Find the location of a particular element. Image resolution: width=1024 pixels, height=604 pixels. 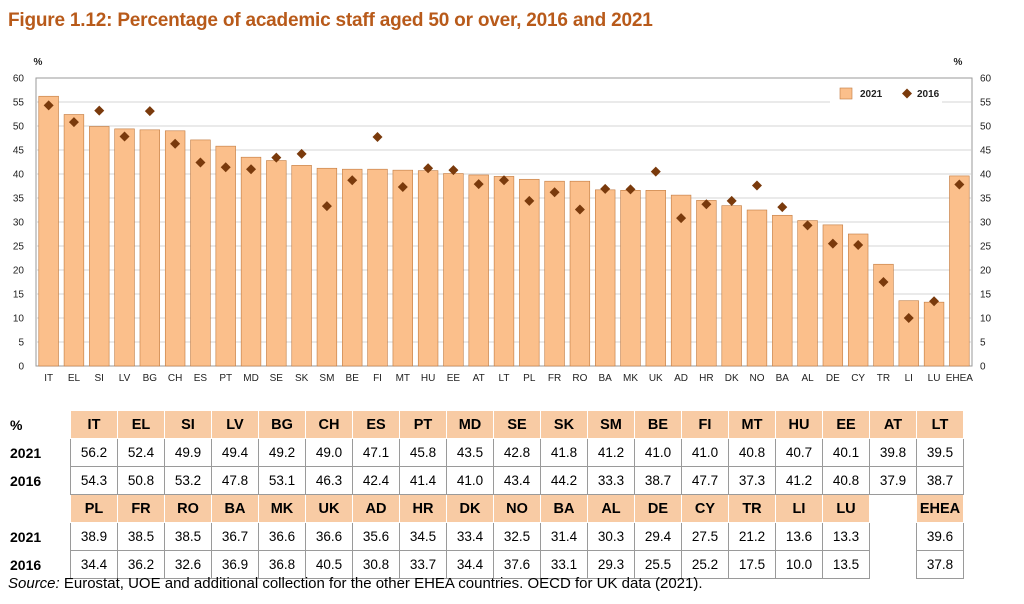

y-tick-label-right: 35 is located at coordinates (986, 199).